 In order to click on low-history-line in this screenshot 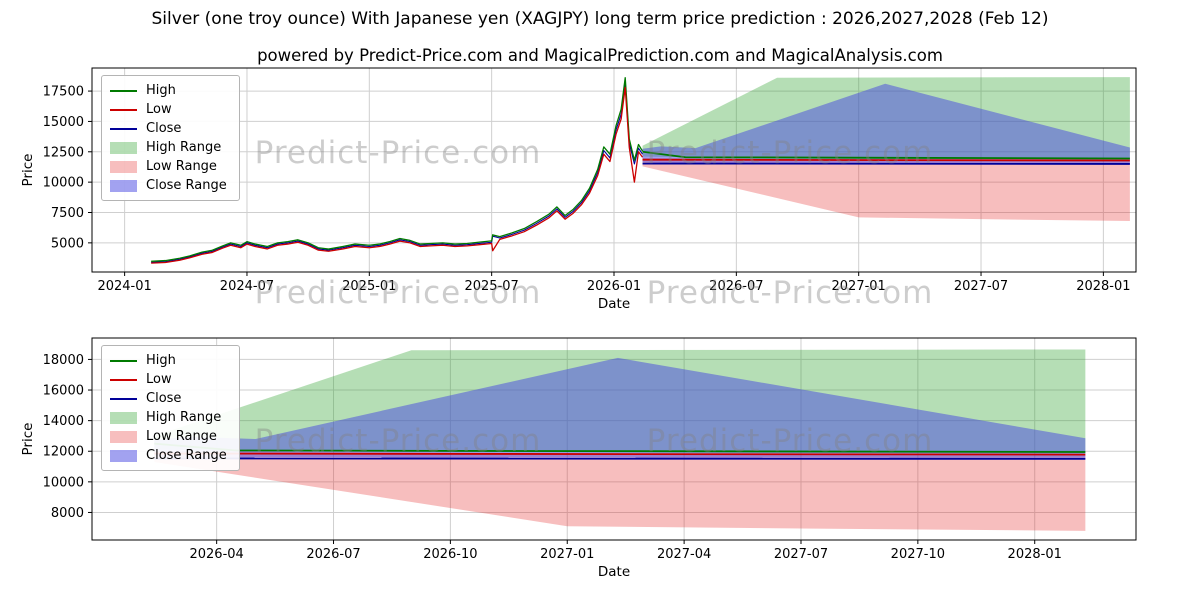, I will do `click(397, 175)`.